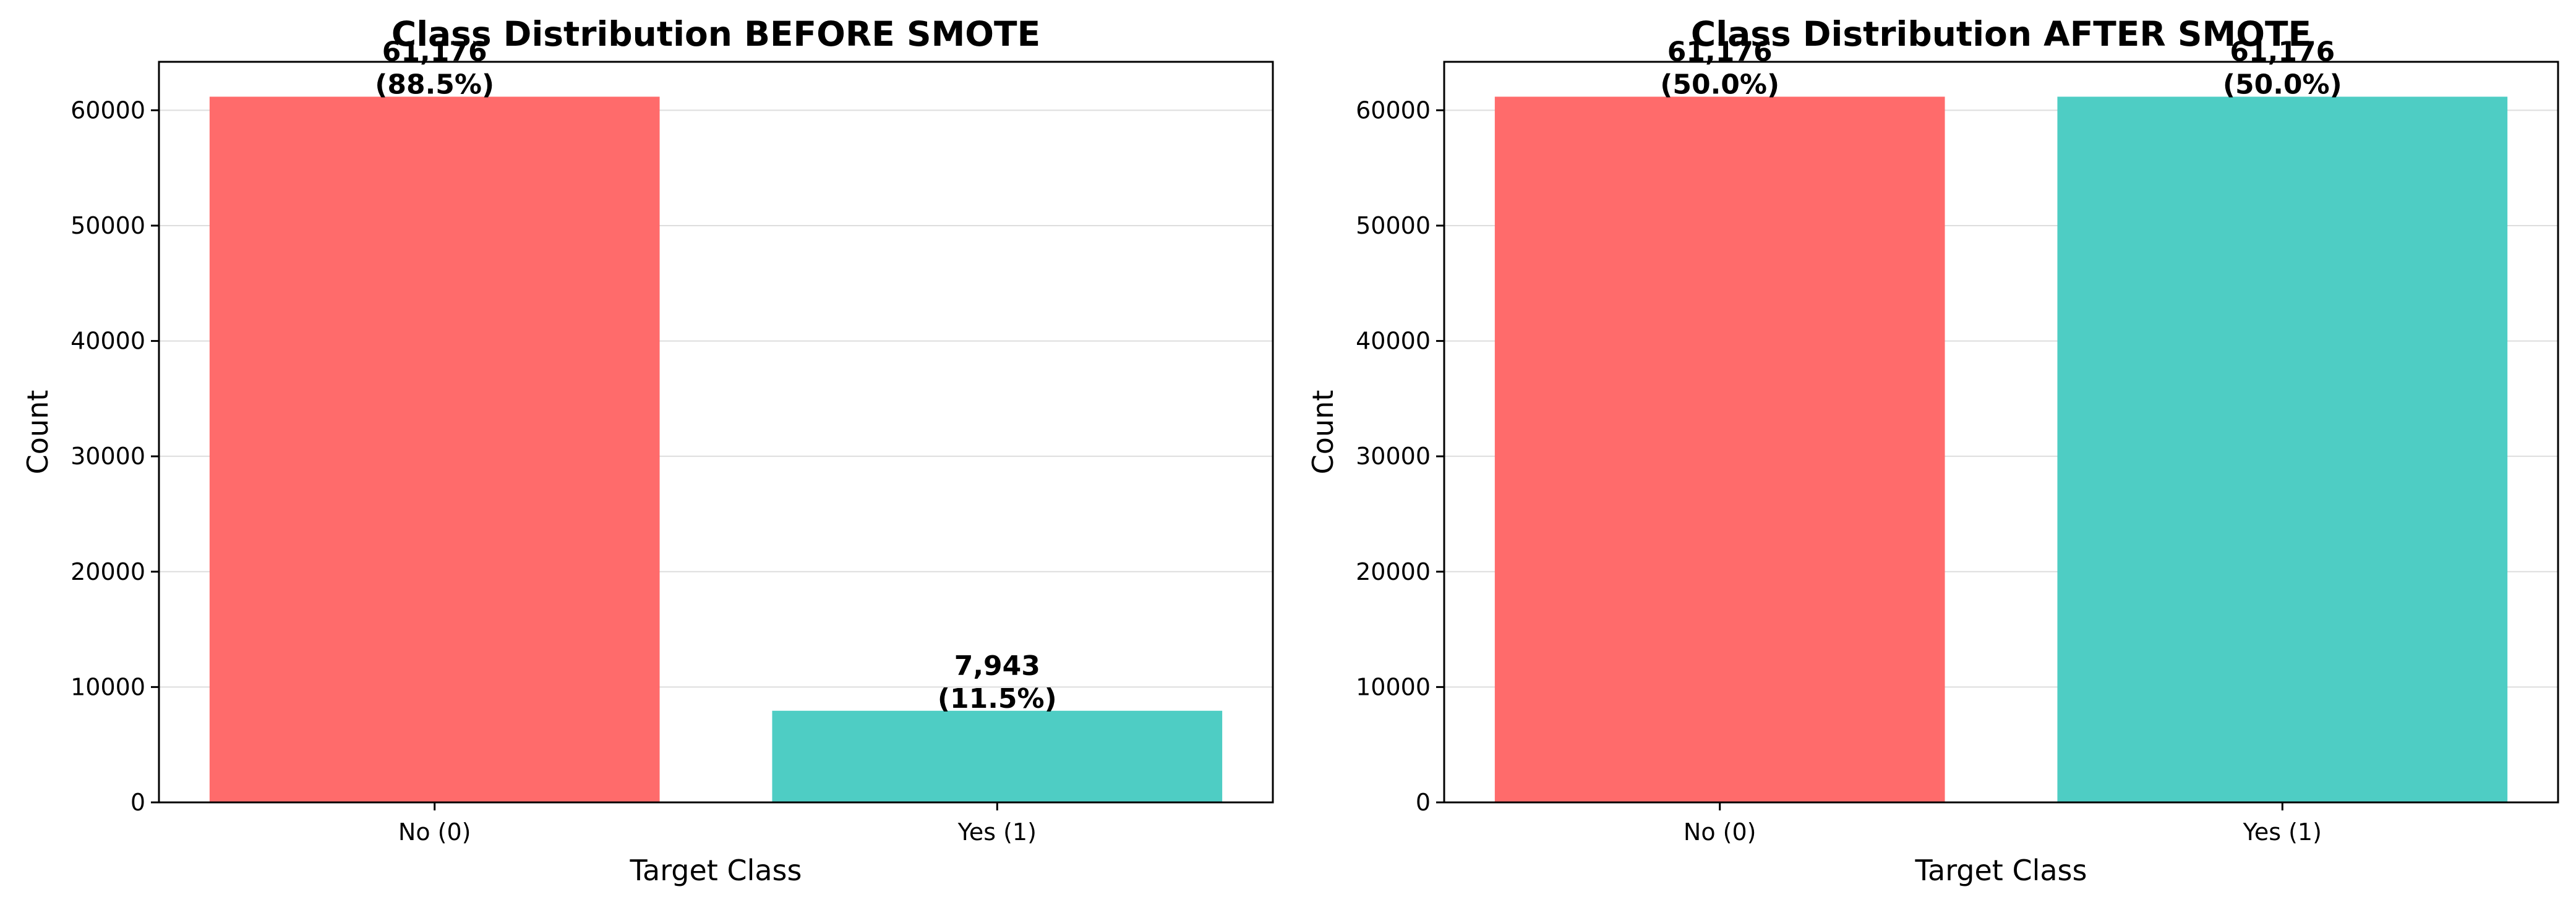  What do you see at coordinates (716, 34) in the screenshot?
I see `chart-title: Class Distribution BEFORE SMOTE` at bounding box center [716, 34].